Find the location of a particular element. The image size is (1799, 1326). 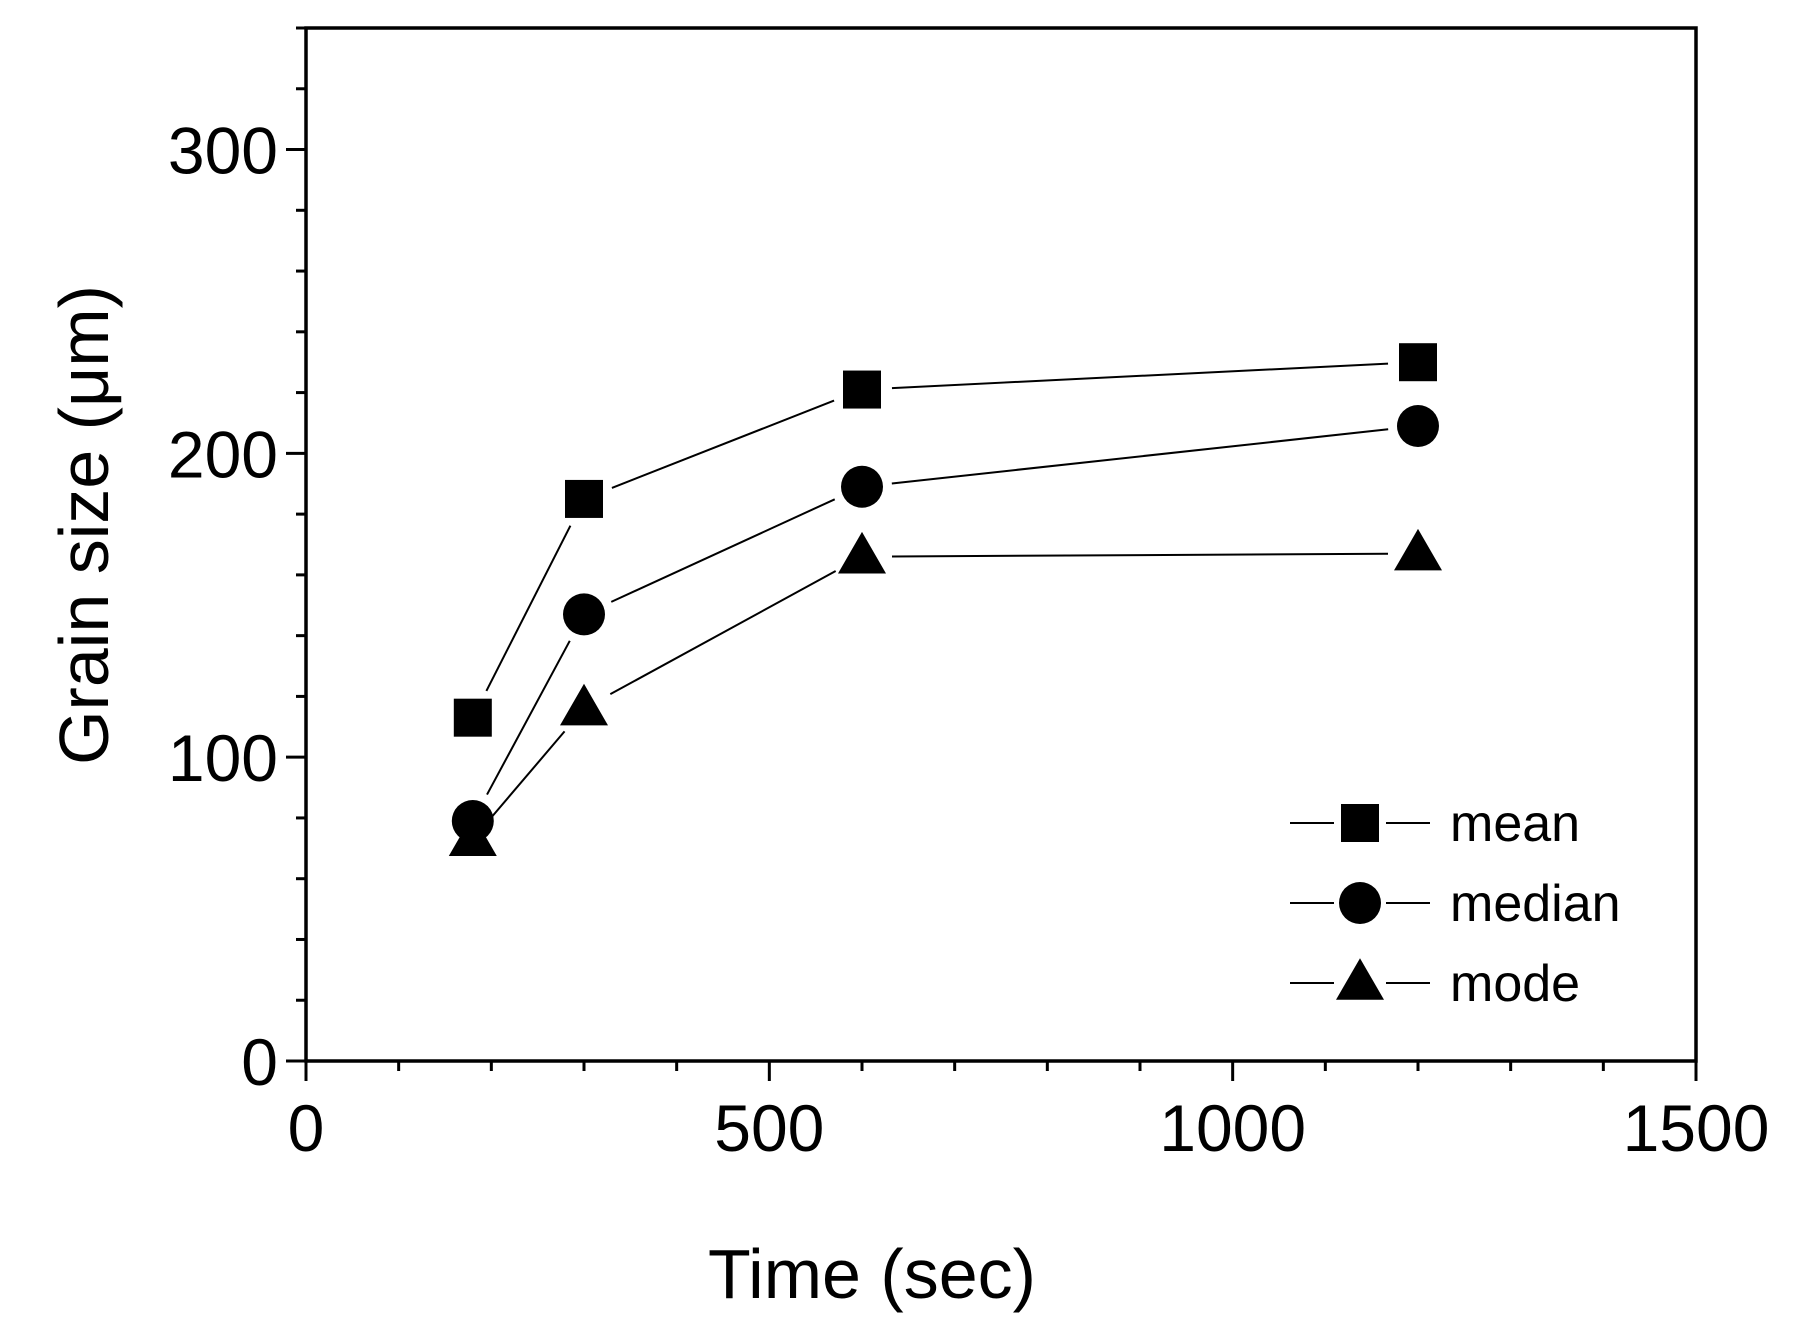

legend-label-median: median is located at coordinates (1535, 904).